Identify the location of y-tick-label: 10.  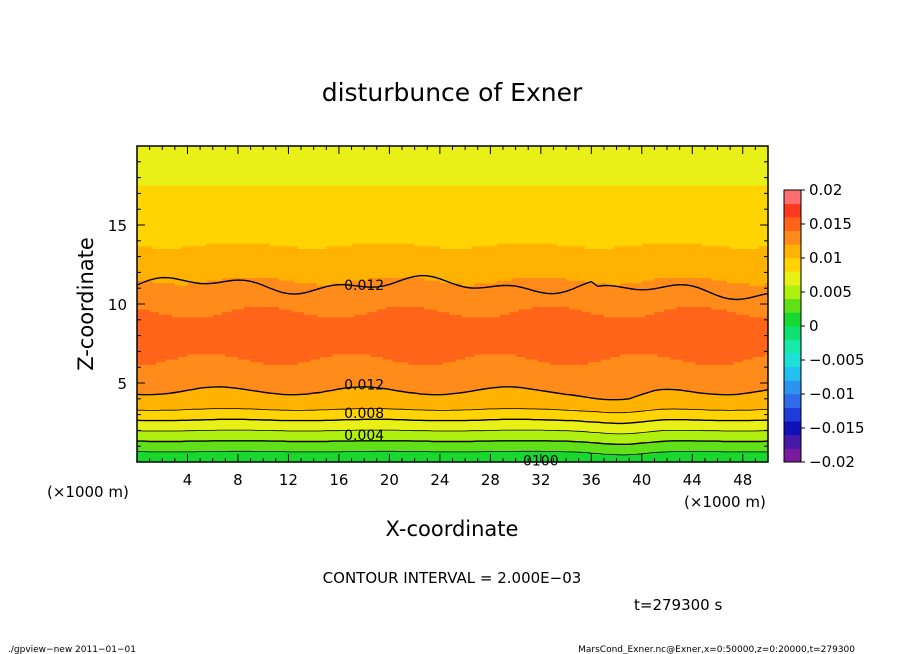
(117, 305).